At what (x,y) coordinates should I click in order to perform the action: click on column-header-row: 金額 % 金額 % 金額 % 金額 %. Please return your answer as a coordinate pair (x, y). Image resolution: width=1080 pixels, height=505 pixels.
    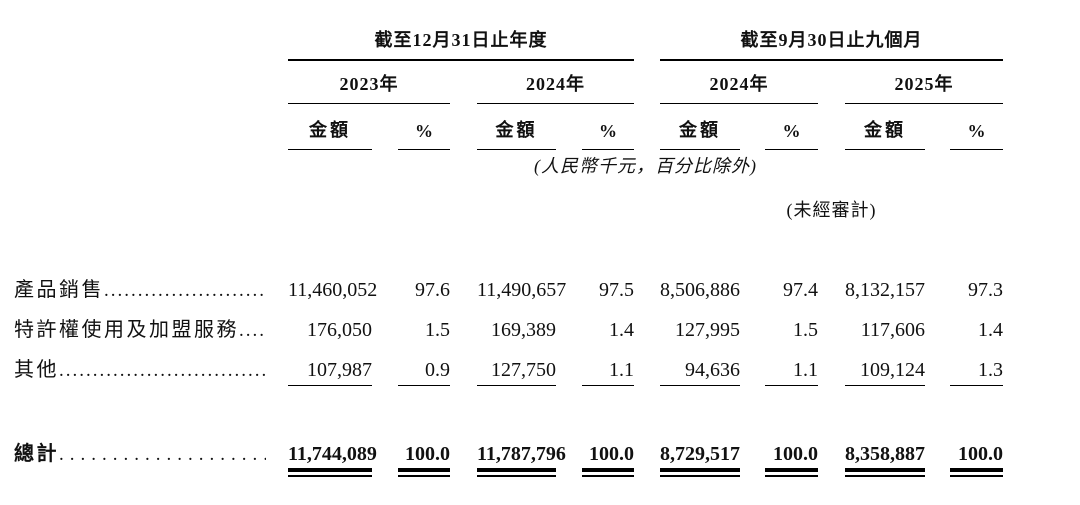
    Looking at the image, I should click on (508, 128).